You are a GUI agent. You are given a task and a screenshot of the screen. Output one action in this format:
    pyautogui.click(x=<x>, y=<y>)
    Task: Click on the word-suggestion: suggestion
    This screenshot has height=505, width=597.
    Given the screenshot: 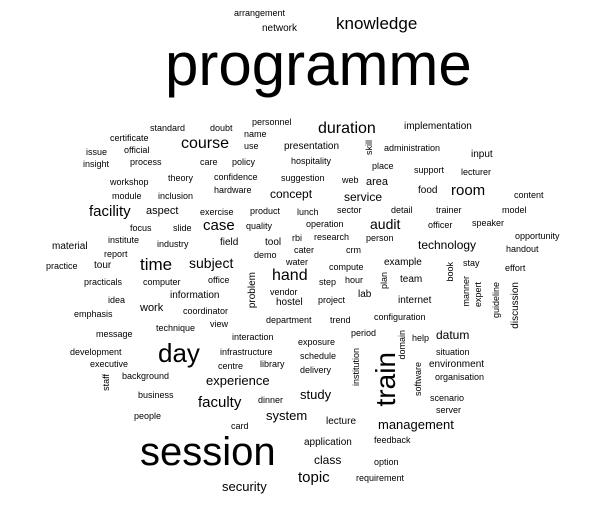 What is the action you would take?
    pyautogui.click(x=303, y=178)
    